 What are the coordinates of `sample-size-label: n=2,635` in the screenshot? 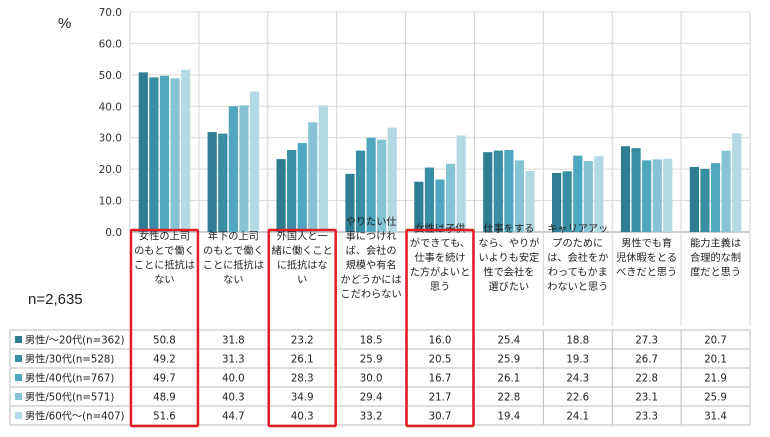 It's located at (55, 299).